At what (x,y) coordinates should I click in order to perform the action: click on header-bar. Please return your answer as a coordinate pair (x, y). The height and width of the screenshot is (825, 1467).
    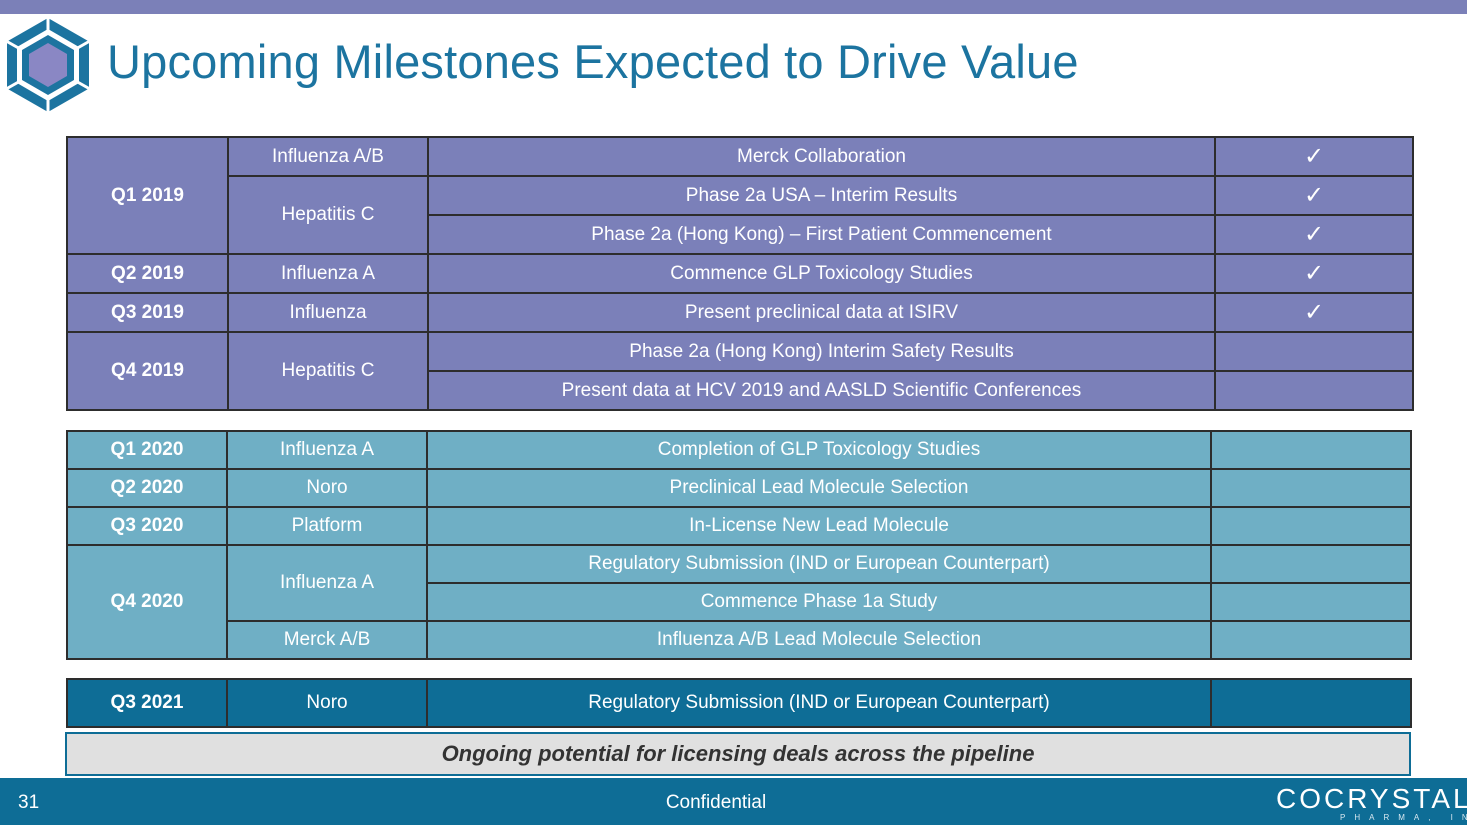
    Looking at the image, I should click on (733, 7).